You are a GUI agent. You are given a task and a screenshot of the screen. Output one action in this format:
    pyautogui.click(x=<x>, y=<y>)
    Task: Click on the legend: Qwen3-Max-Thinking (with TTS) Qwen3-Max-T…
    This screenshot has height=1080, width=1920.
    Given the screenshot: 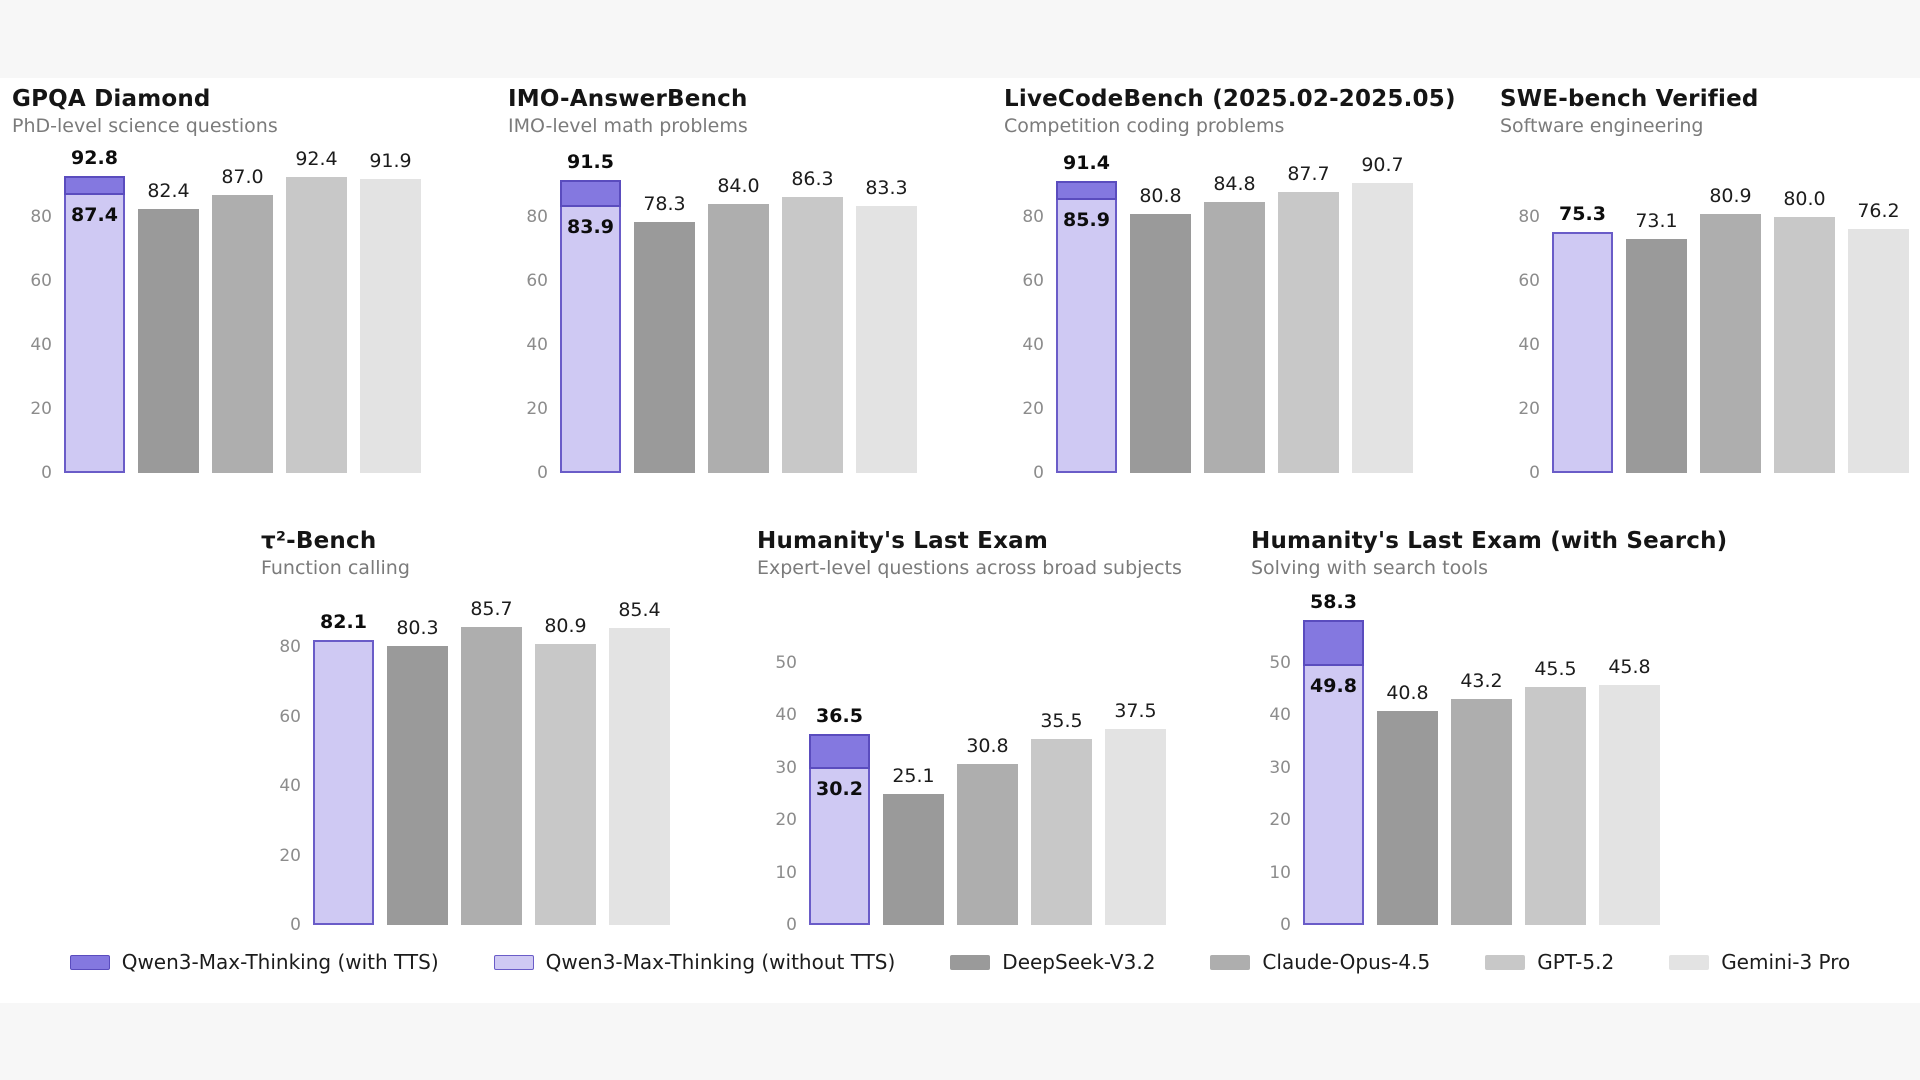 What is the action you would take?
    pyautogui.click(x=960, y=962)
    